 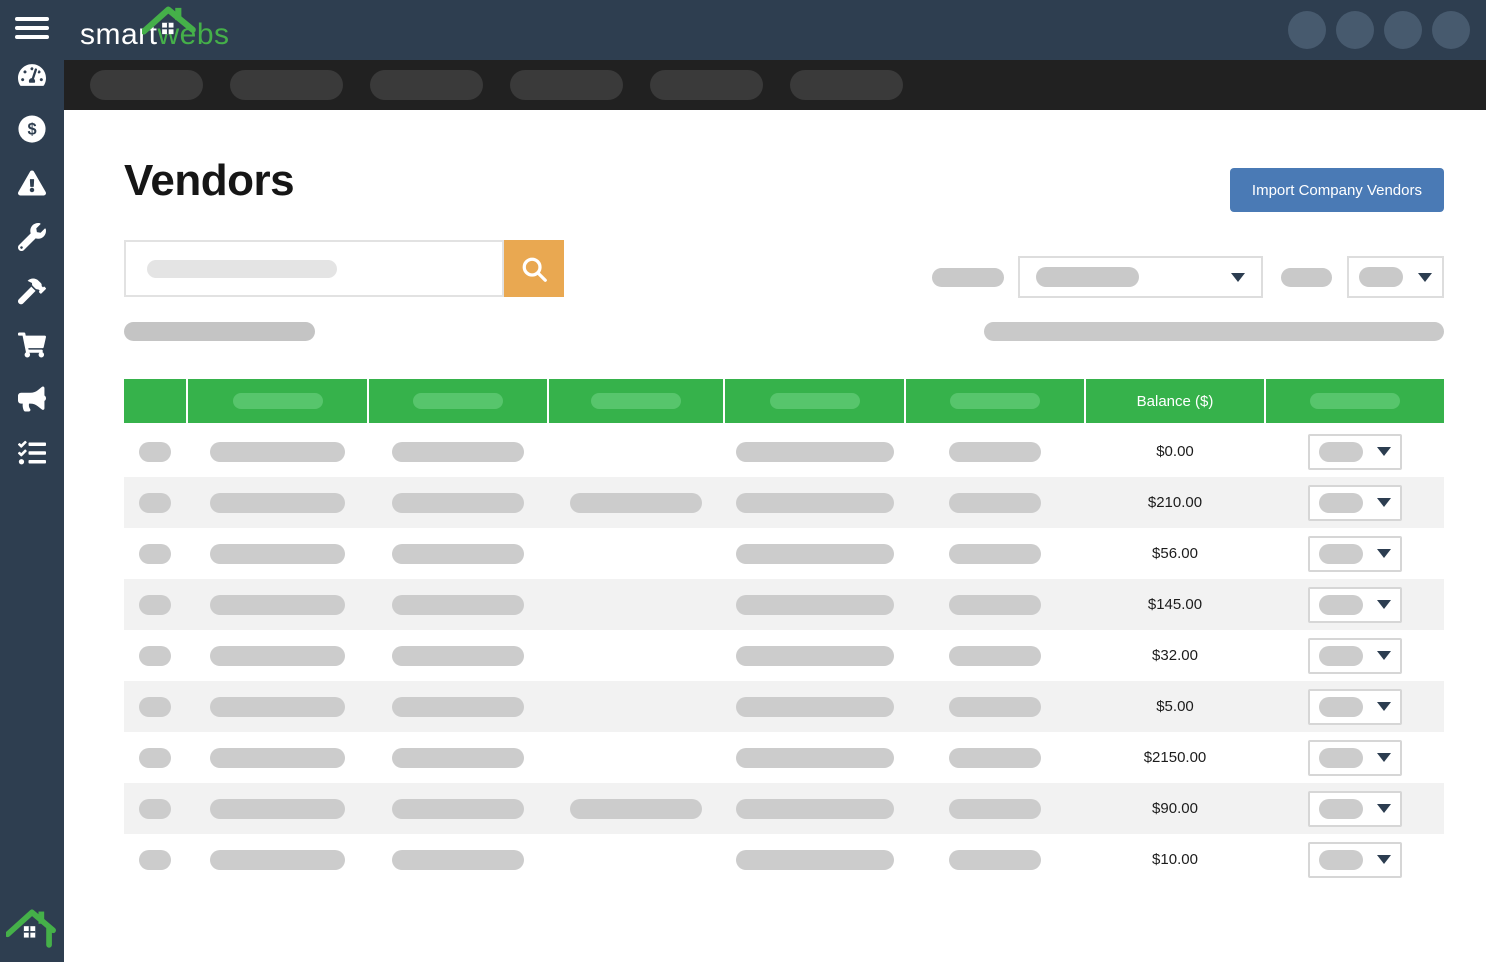 I want to click on search-button, so click(x=534, y=268).